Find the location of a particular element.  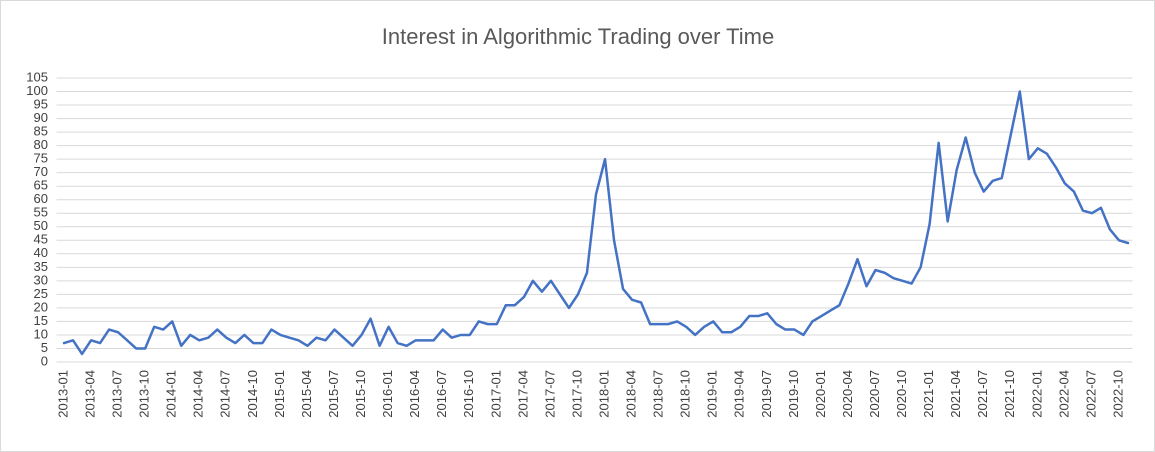

y-tick-label: 75 is located at coordinates (41, 158).